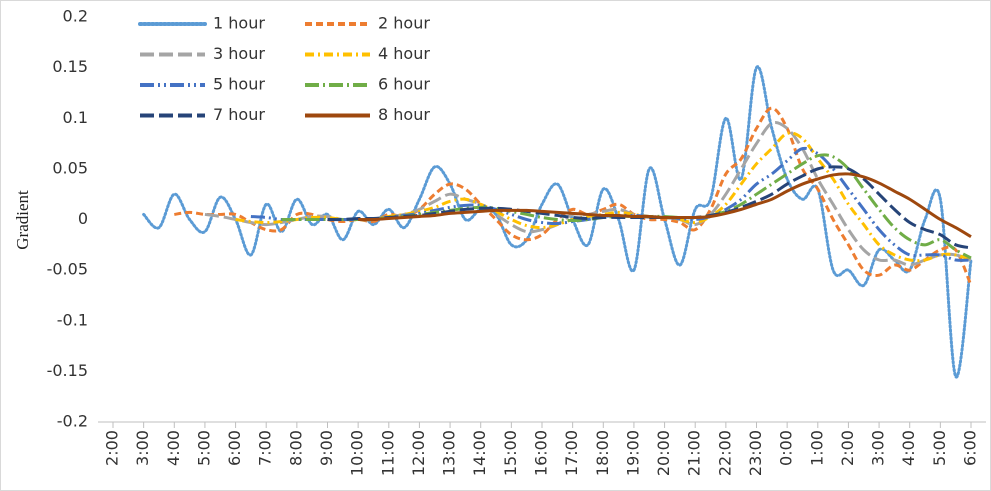  Describe the element at coordinates (694, 453) in the screenshot. I see `x-tick-label: 21:00` at that location.